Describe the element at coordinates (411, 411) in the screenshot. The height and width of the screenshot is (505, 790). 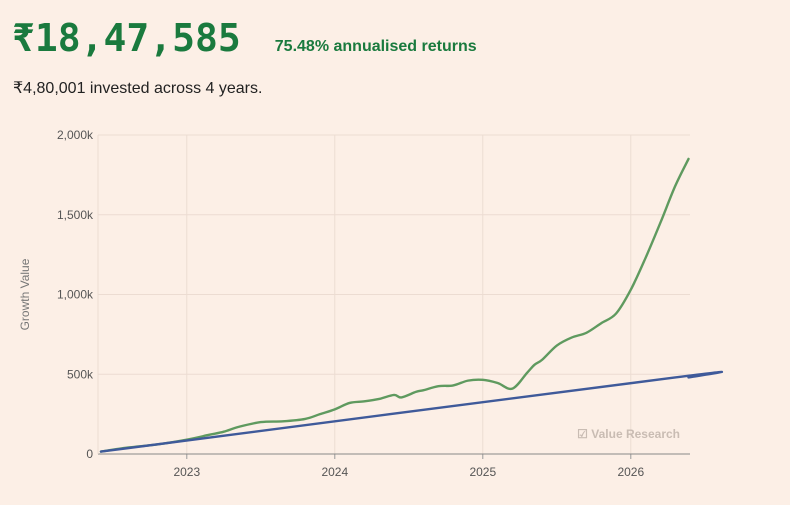
I see `invested-series-line` at that location.